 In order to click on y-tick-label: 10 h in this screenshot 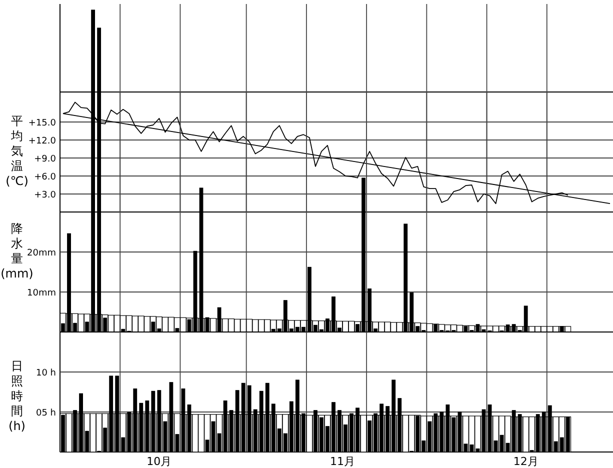, I will do `click(46, 373)`.